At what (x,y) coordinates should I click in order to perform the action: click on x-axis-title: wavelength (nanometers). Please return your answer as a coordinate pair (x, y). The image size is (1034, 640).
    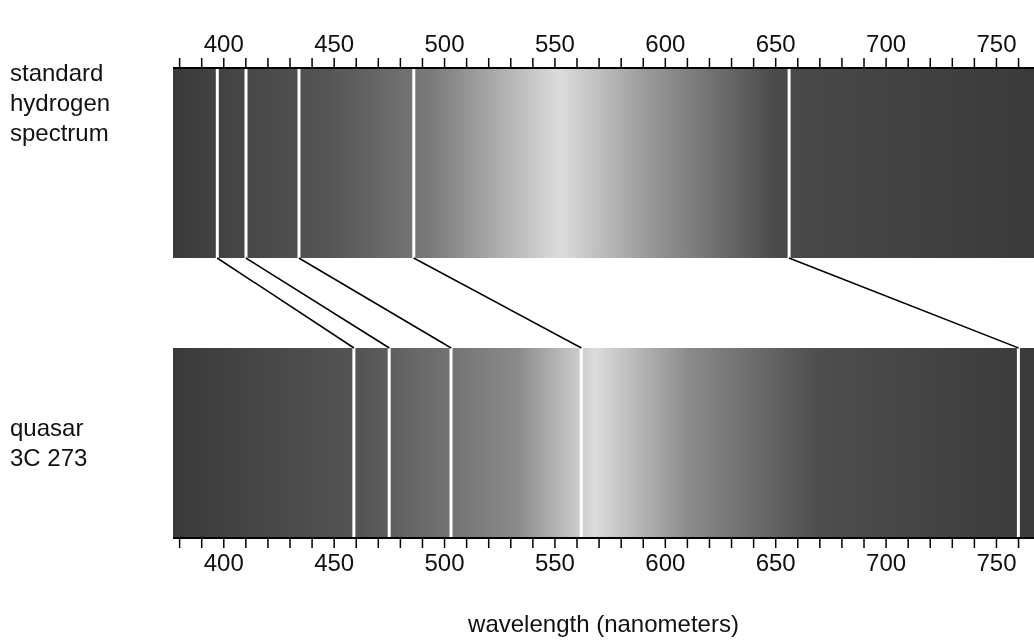
    Looking at the image, I should click on (603, 623).